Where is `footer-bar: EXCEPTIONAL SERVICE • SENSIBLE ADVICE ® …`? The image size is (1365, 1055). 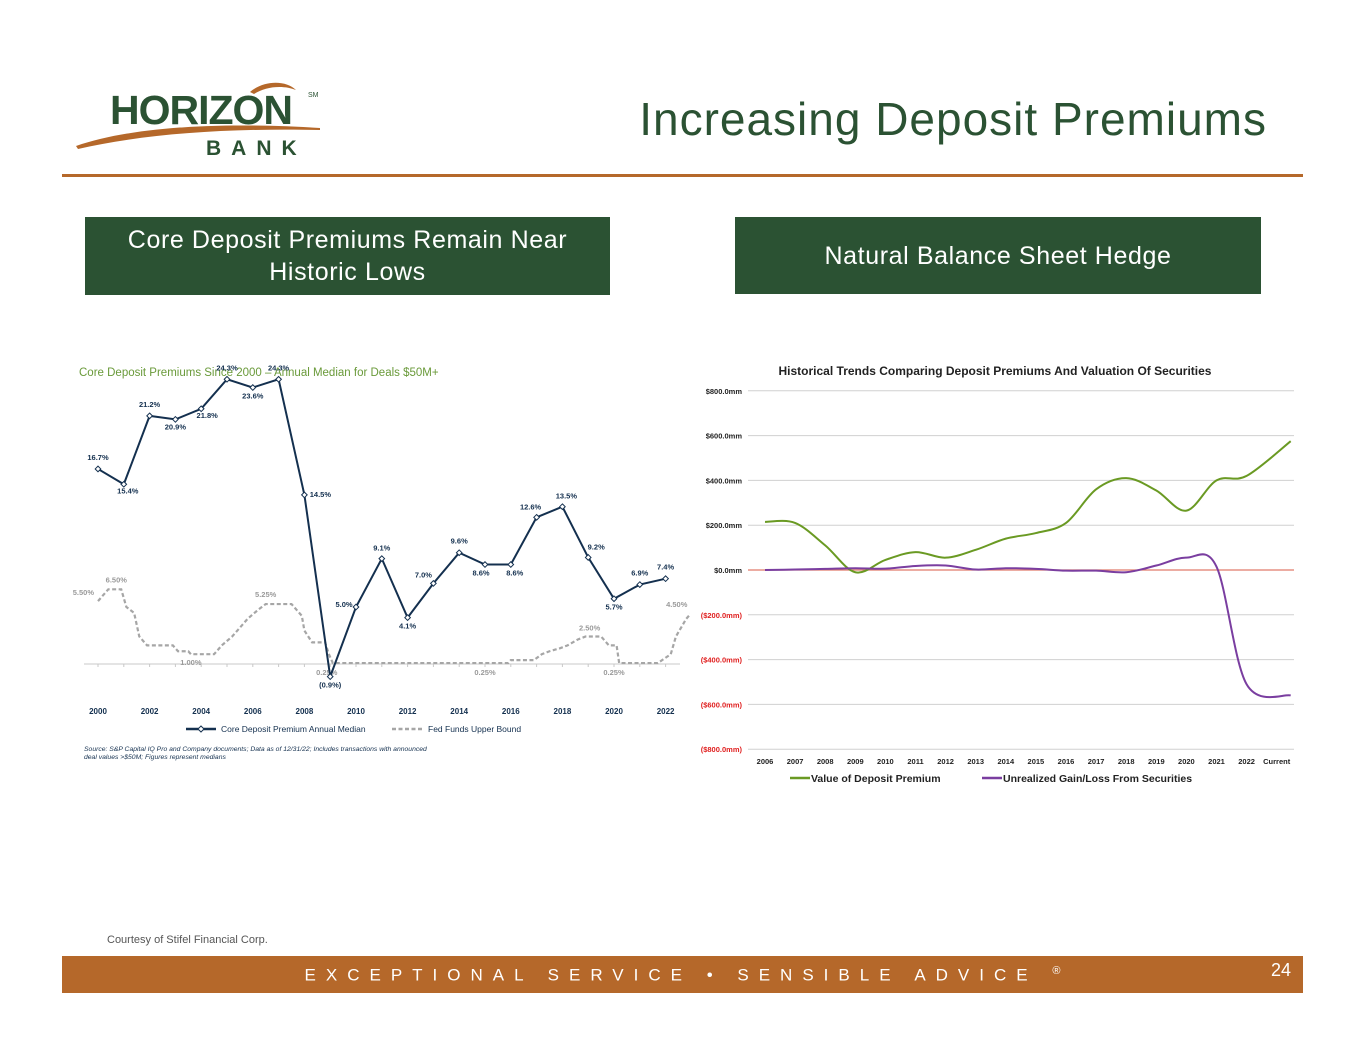
footer-bar: EXCEPTIONAL SERVICE • SENSIBLE ADVICE ® … is located at coordinates (682, 974).